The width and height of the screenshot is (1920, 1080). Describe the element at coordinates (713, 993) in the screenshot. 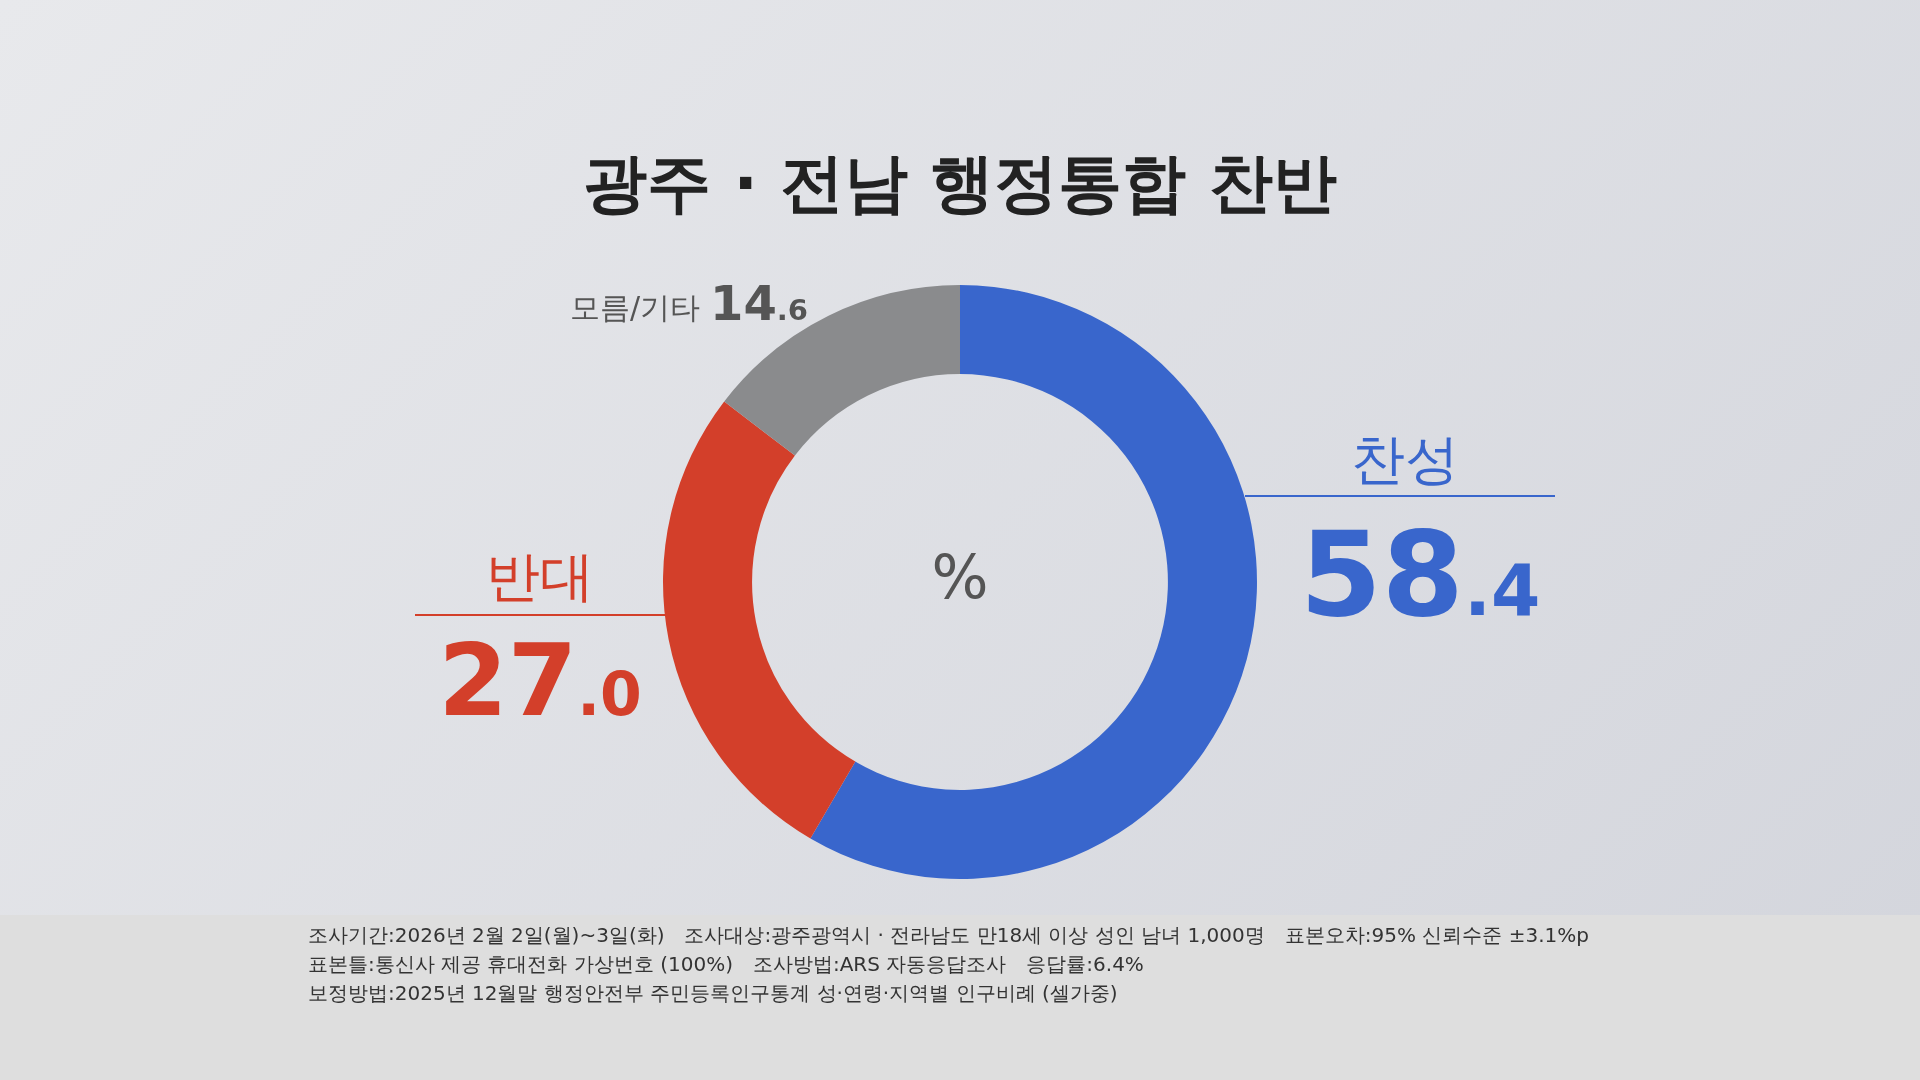

I see `text: 보정방법:2025년 12월말 행정안전부 주민등록인구통계 성·연령·지역별 인구비례 (셀가중)` at that location.